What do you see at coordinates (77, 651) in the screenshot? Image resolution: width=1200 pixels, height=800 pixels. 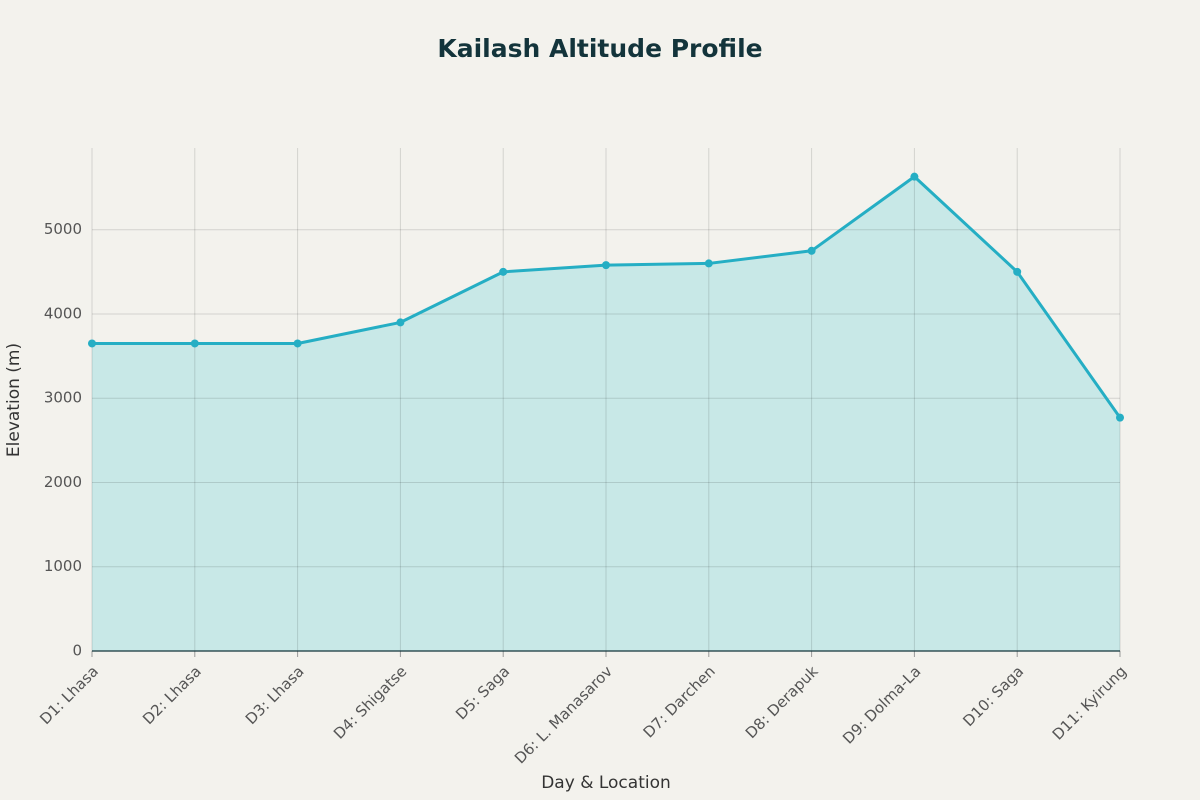 I see `y-tick-label: 0` at bounding box center [77, 651].